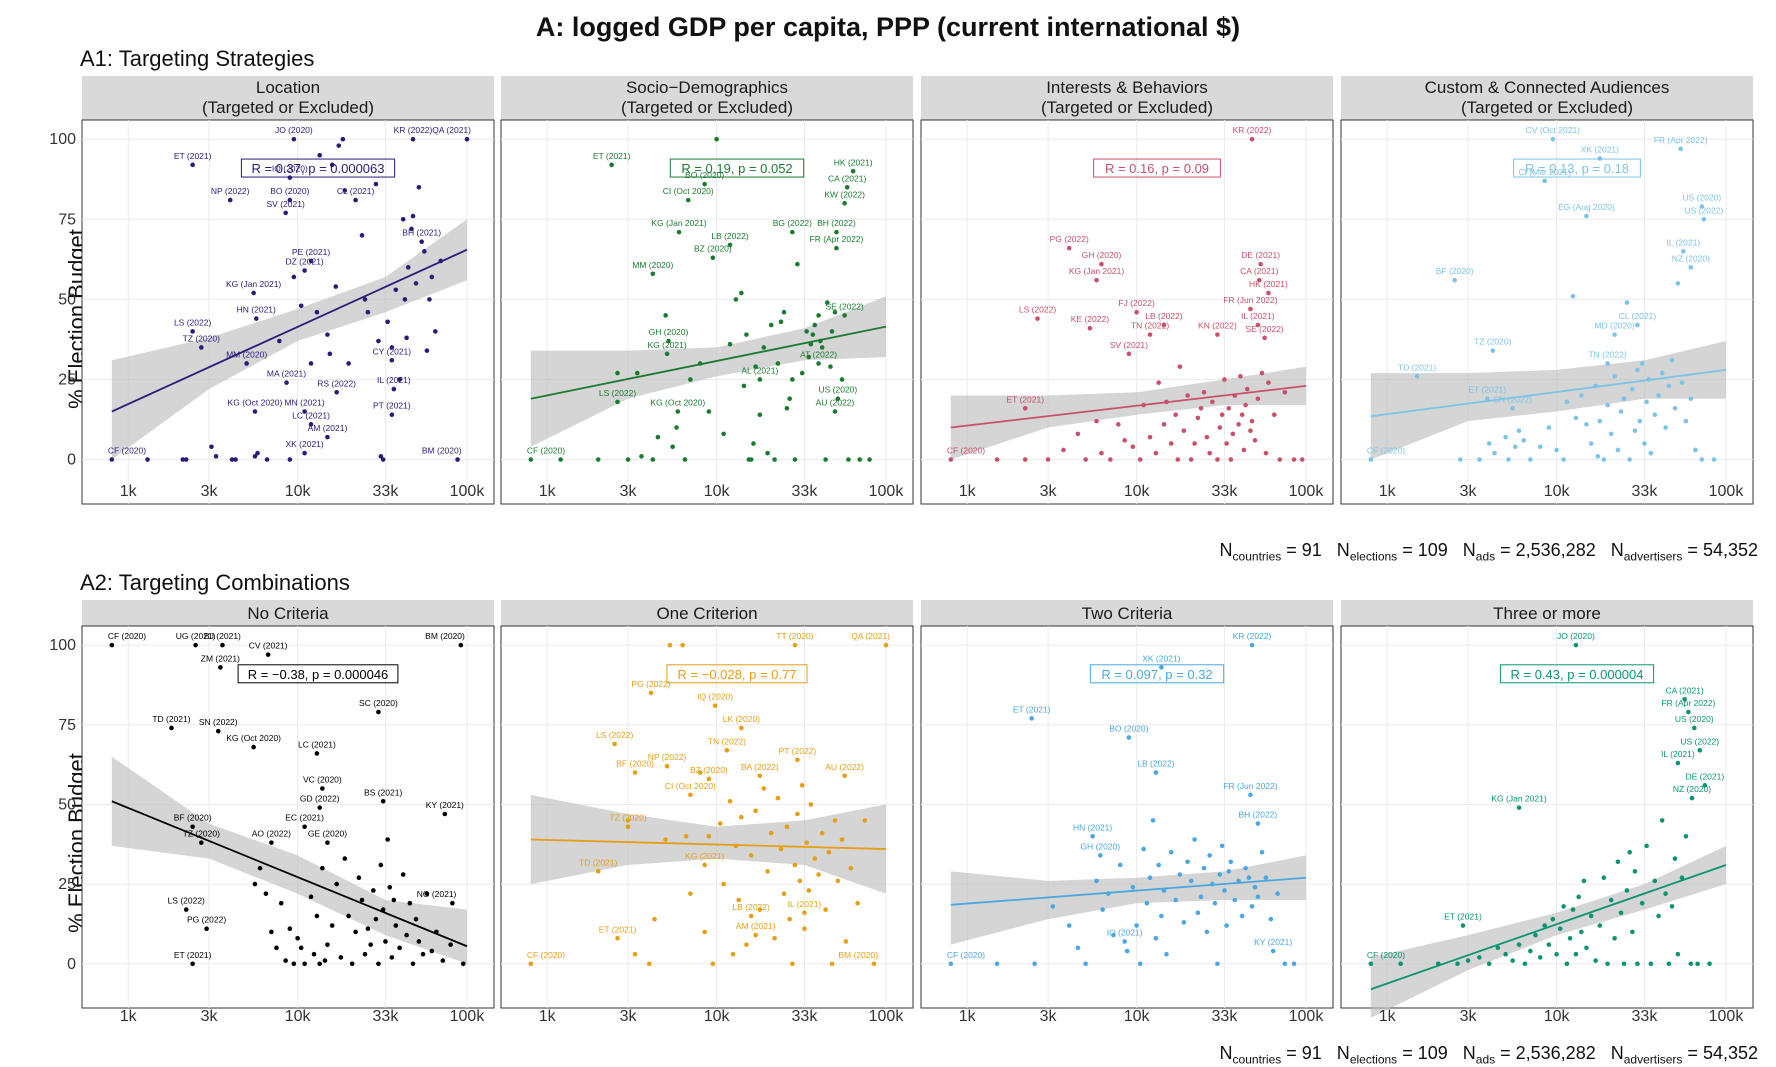 The width and height of the screenshot is (1776, 1067). What do you see at coordinates (328, 428) in the screenshot?
I see `point-label: AM (2021)` at bounding box center [328, 428].